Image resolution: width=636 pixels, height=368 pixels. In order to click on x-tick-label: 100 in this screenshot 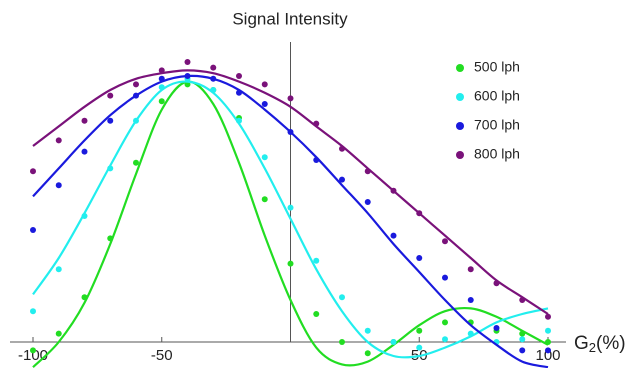, I will do `click(547, 355)`.